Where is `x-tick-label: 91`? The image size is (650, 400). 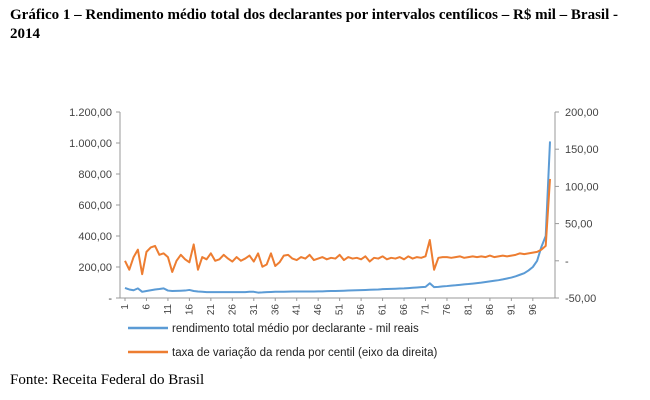
x-tick-label: 91 is located at coordinates (511, 310).